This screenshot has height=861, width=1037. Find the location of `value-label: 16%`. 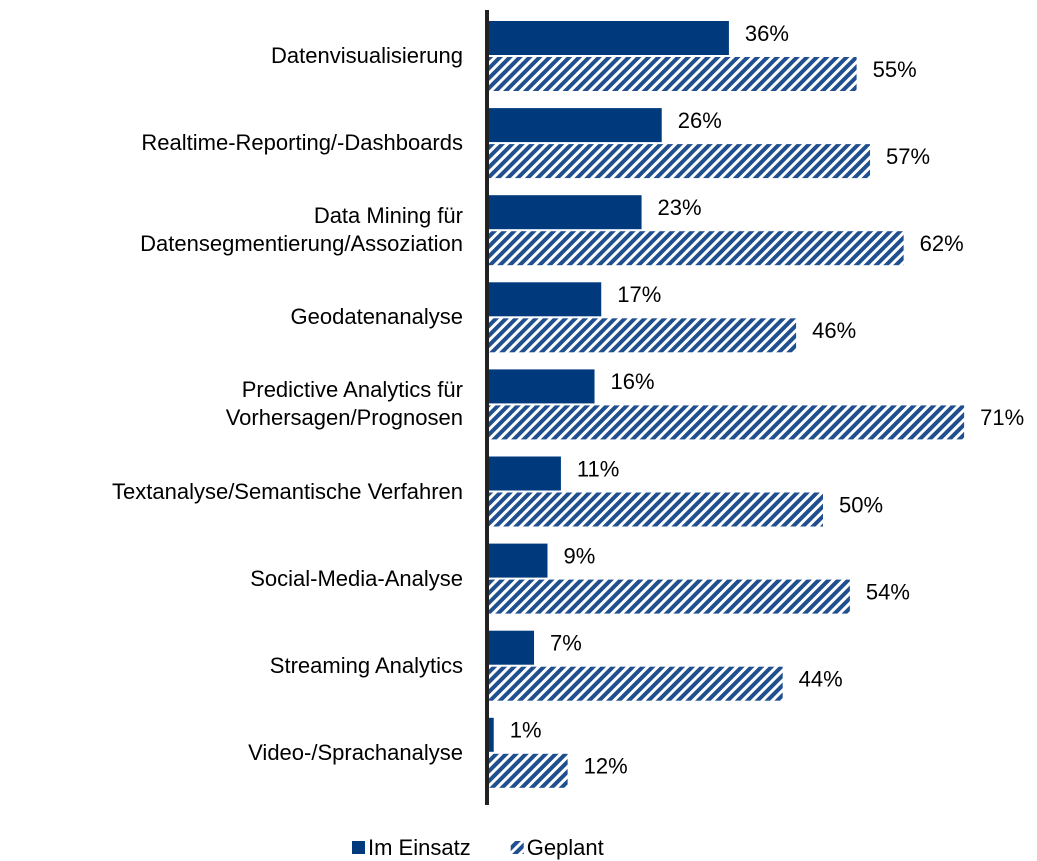

value-label: 16% is located at coordinates (633, 381).